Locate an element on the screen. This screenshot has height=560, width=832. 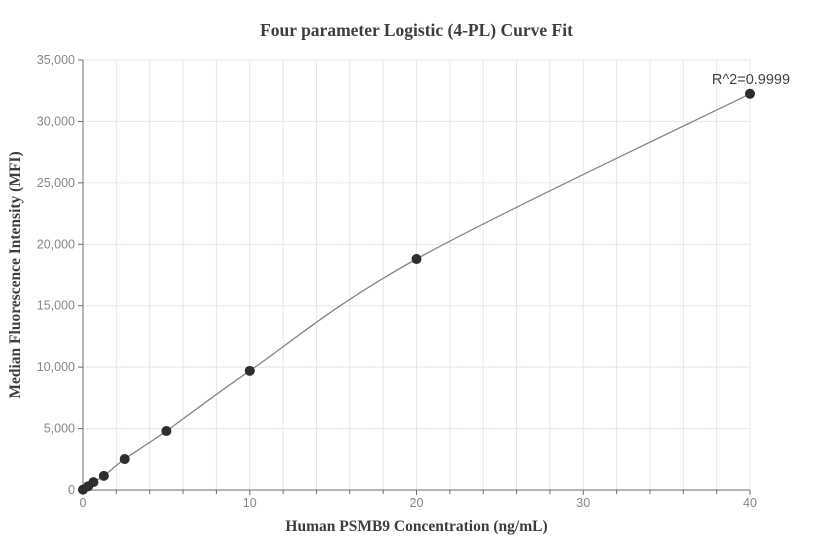
chart-title: Four parameter Logistic (4-PL) Curve Fit is located at coordinates (416, 30).